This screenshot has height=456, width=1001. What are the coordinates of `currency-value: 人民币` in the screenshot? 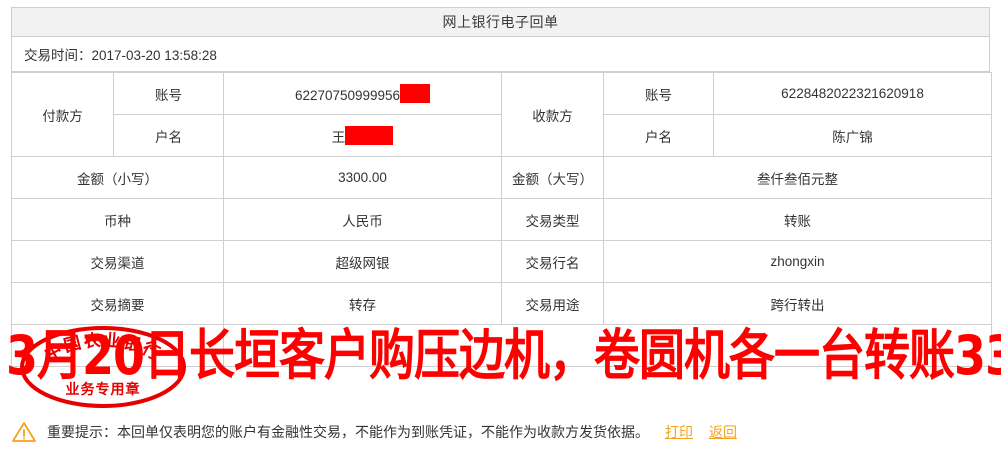 It's located at (362, 219).